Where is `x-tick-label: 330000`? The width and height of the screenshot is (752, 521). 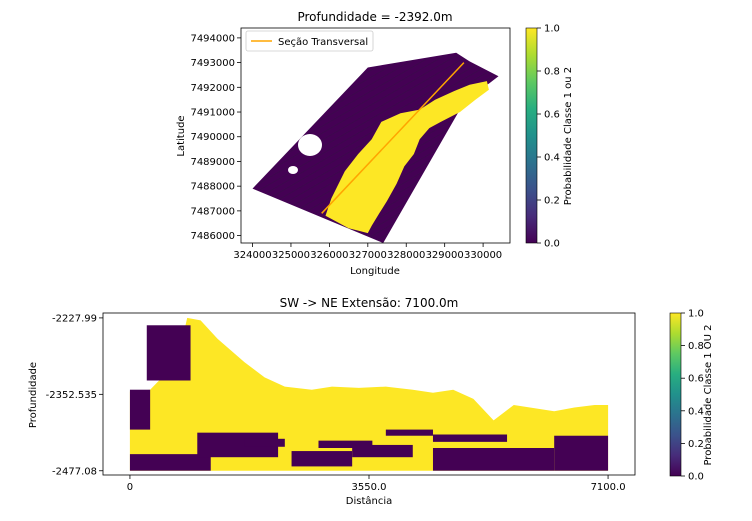 x-tick-label: 330000 is located at coordinates (483, 255).